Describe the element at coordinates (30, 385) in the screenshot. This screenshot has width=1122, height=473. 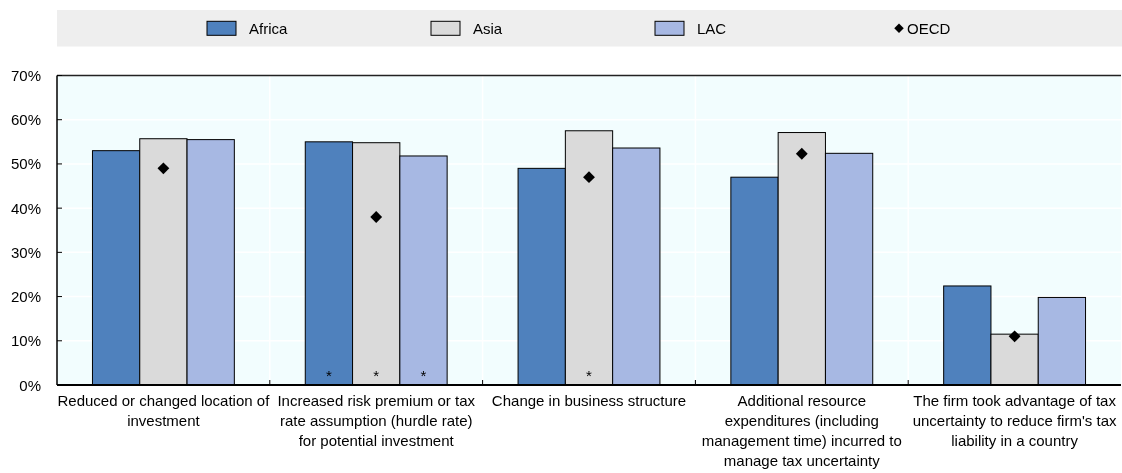
I see `y-tick-label: 0%` at that location.